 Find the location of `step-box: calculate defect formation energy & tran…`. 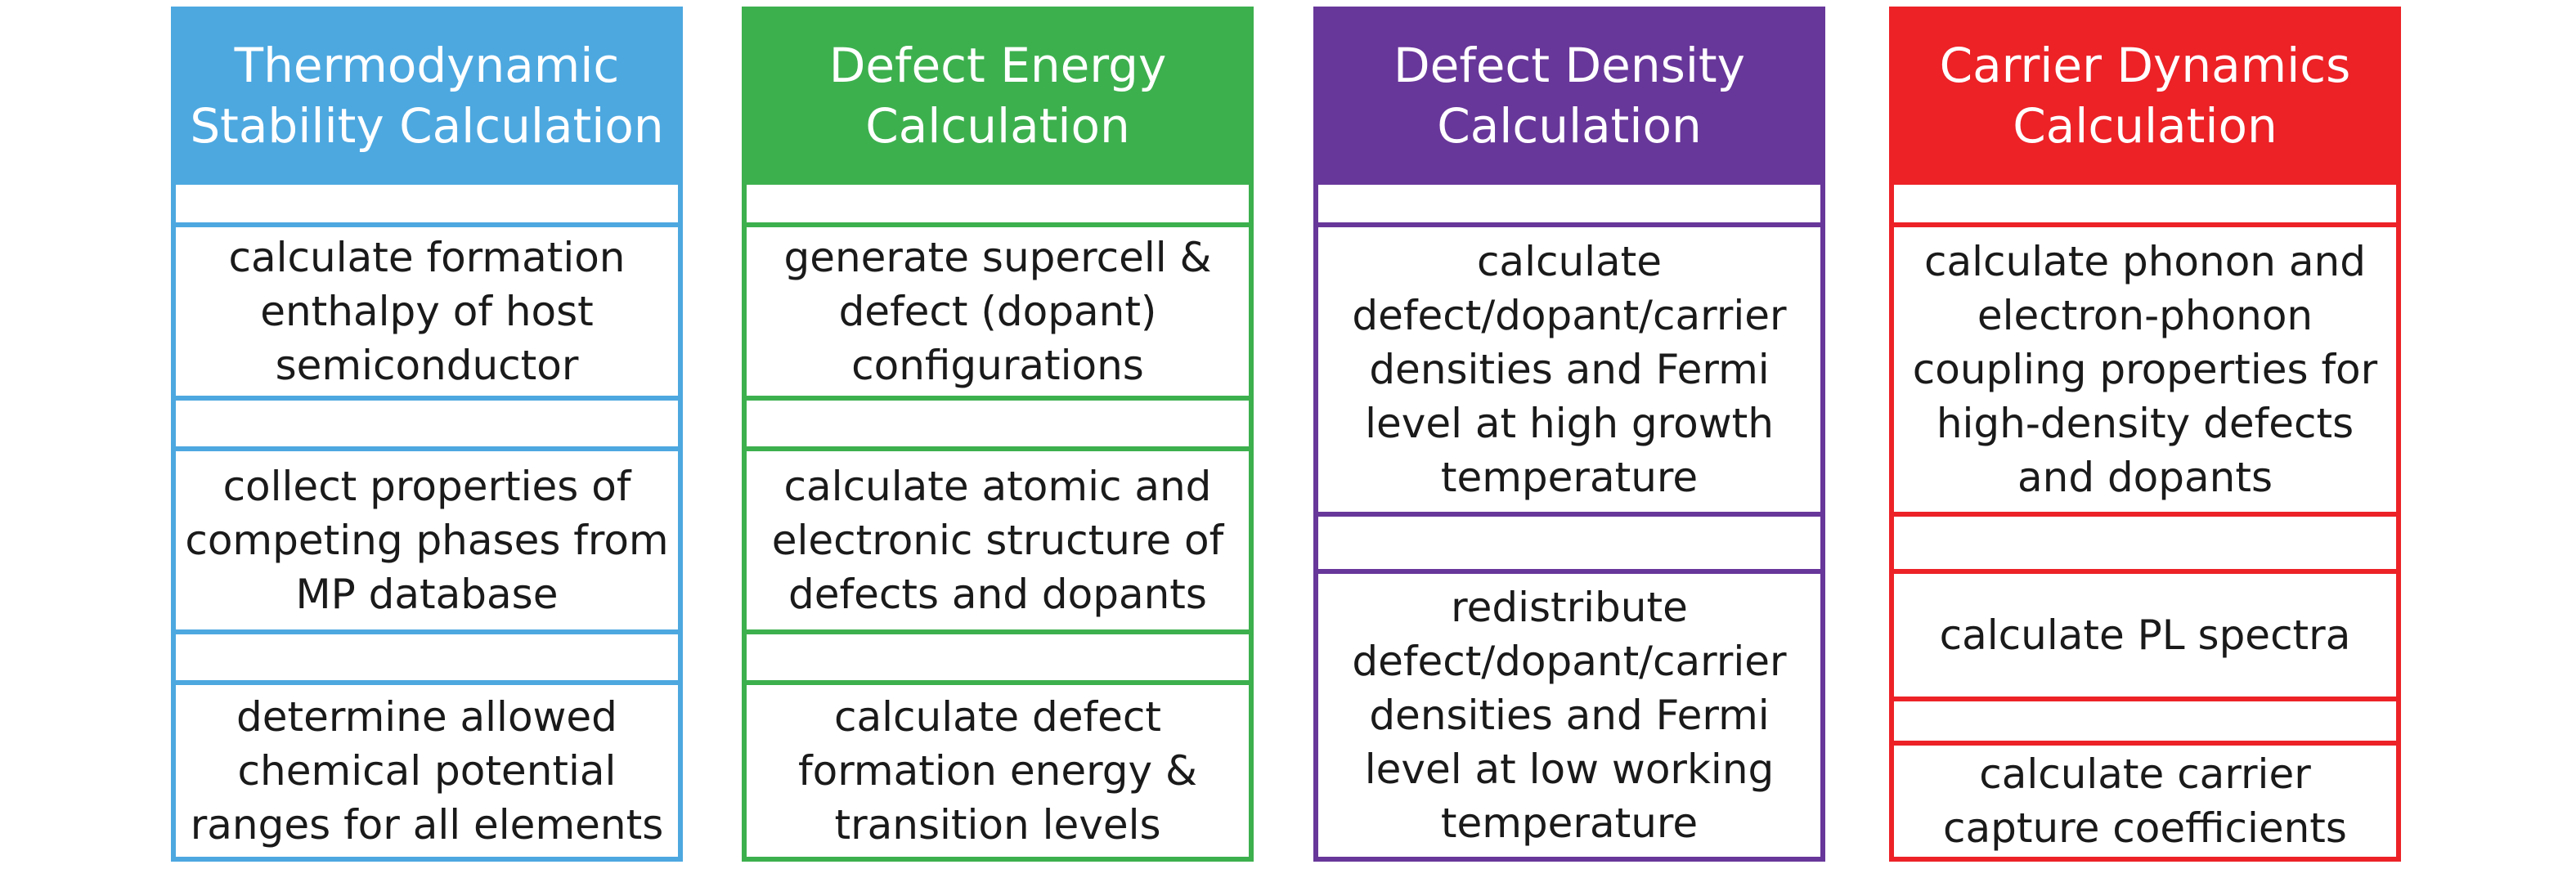

step-box: calculate defect formation energy & tran… is located at coordinates (998, 771).